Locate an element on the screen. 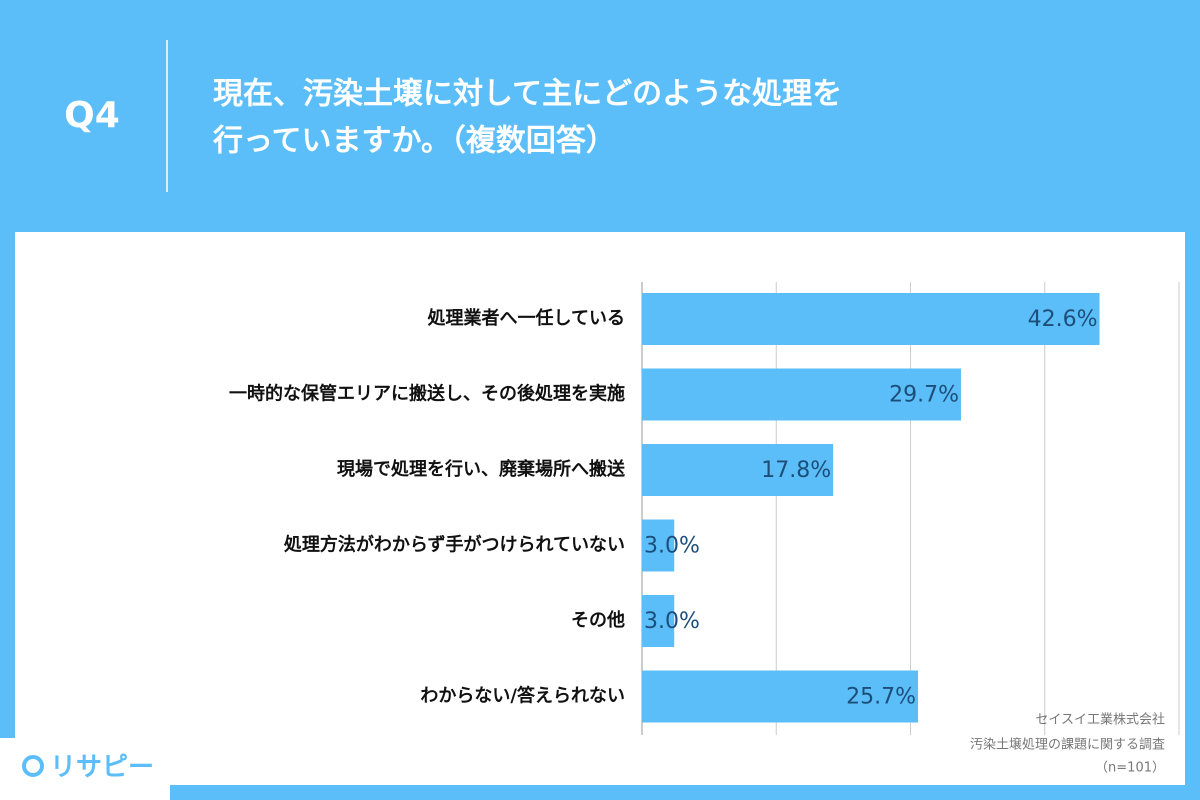  category-label: 現場で処理を行い、廃棄場所へ搬送 is located at coordinates (481, 469).